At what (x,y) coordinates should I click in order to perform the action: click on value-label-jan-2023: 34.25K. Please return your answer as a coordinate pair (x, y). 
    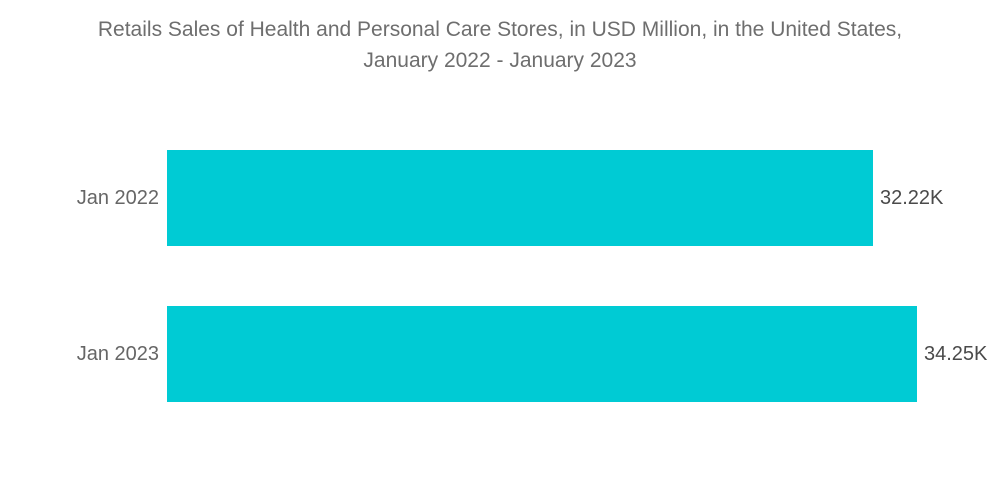
    Looking at the image, I should click on (956, 353).